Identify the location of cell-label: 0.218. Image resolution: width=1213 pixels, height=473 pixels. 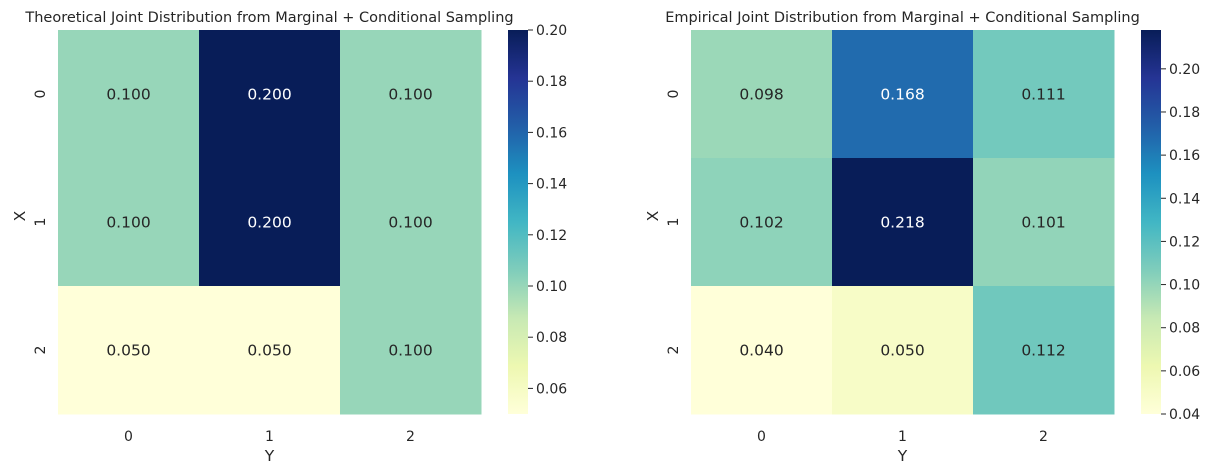
(902, 223).